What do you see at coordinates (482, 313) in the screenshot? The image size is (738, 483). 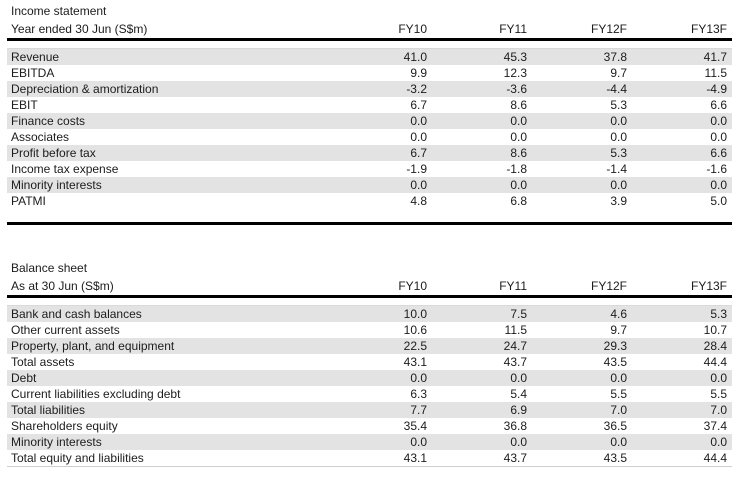 I see `row-value: 7.5` at bounding box center [482, 313].